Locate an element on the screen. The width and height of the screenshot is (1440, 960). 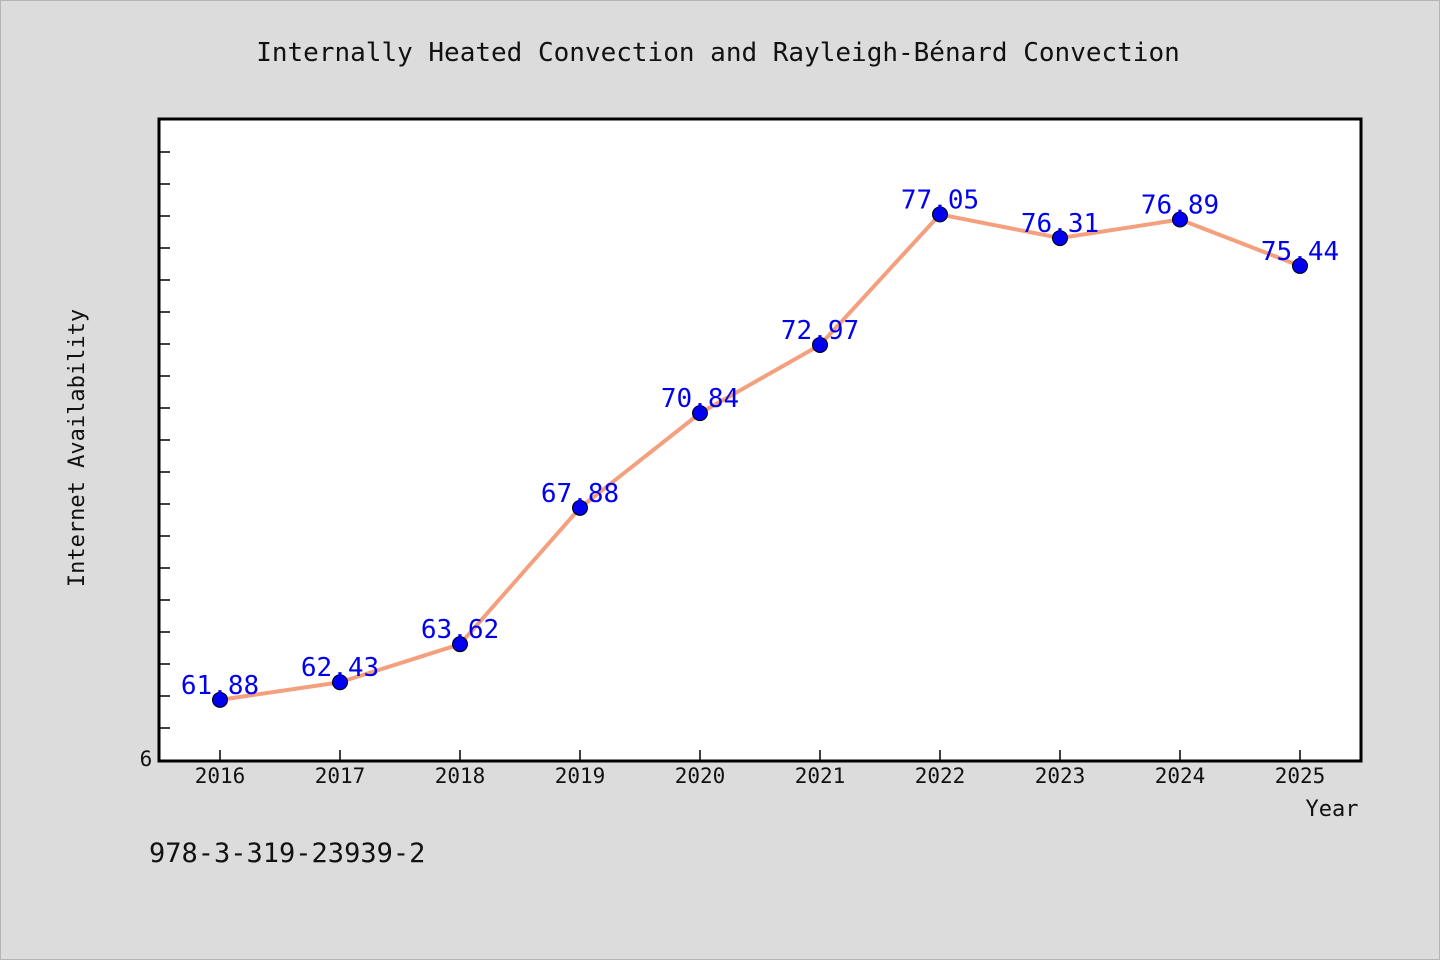
x-tick-label: 2024 is located at coordinates (1180, 776).